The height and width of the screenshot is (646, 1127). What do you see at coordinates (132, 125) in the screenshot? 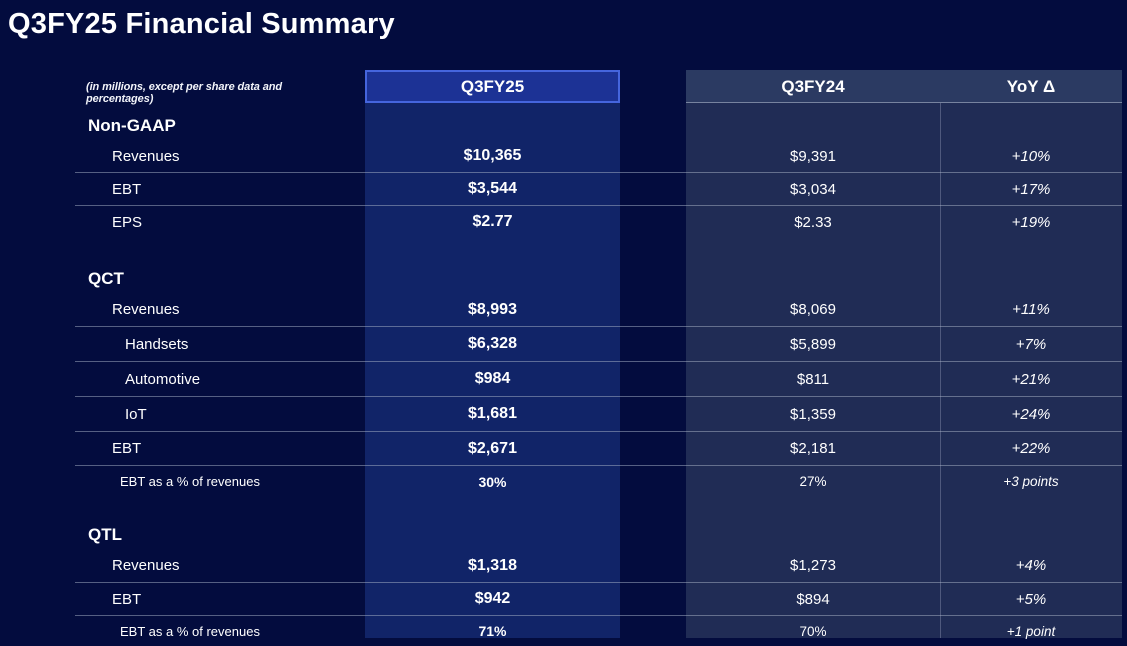
I see `section-label: Non-GAAP` at bounding box center [132, 125].